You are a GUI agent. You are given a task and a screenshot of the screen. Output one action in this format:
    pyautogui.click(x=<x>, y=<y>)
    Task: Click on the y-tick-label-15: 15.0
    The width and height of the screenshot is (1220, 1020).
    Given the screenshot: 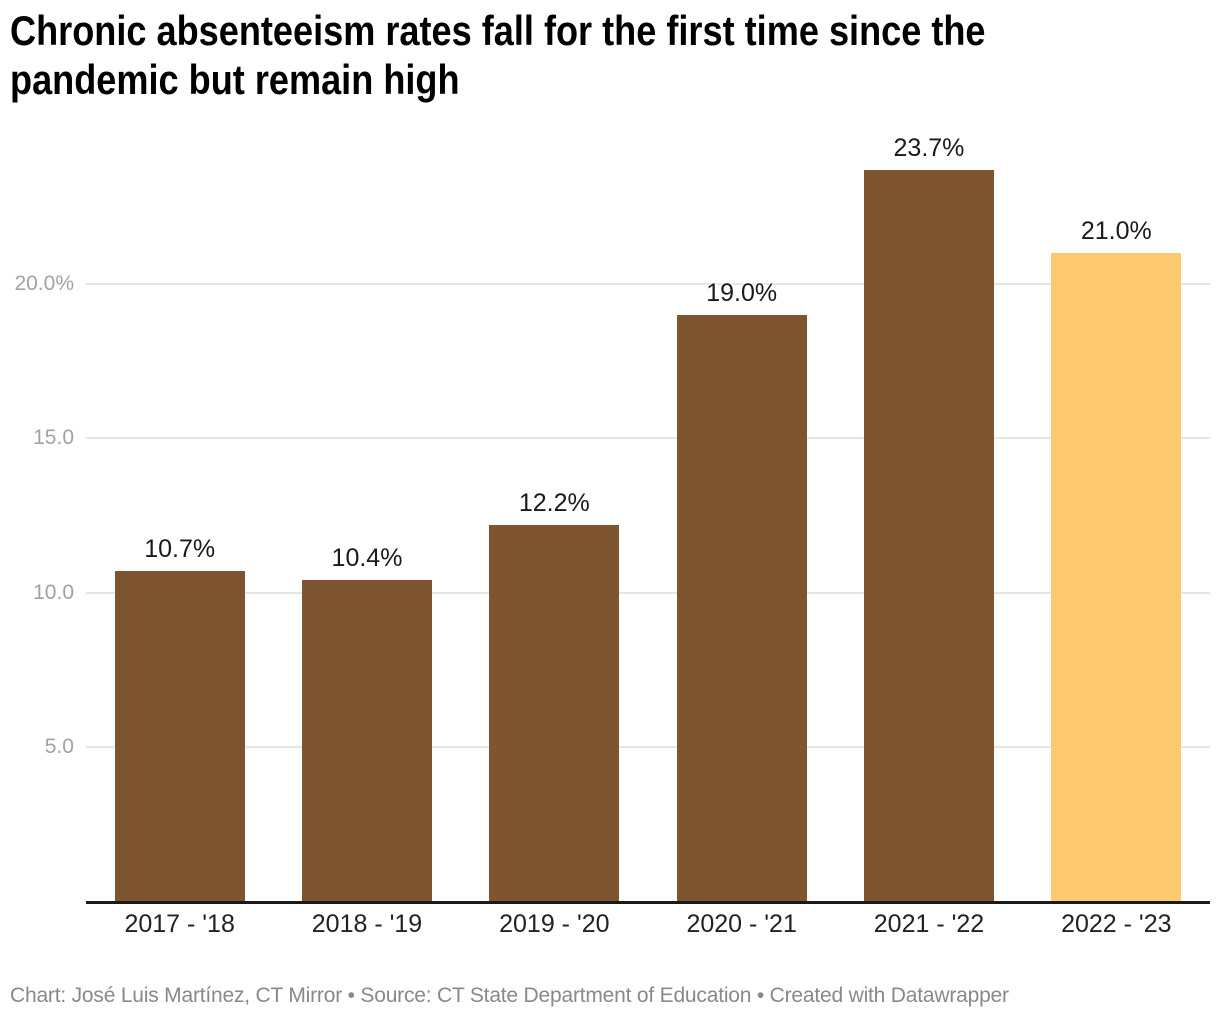 What is the action you would take?
    pyautogui.click(x=53, y=438)
    